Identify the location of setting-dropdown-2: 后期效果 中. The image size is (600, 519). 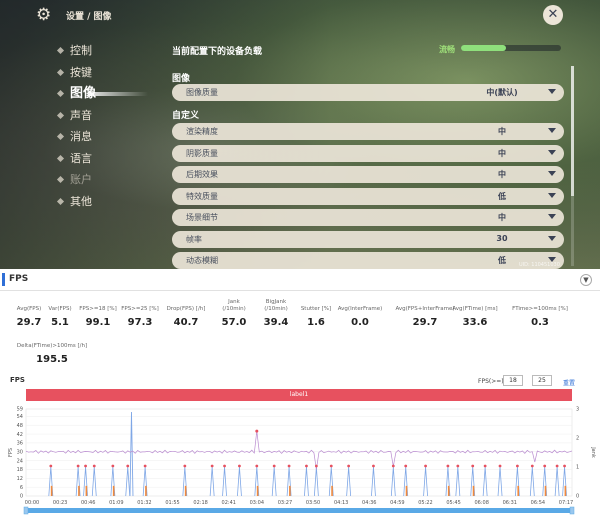
(368, 174).